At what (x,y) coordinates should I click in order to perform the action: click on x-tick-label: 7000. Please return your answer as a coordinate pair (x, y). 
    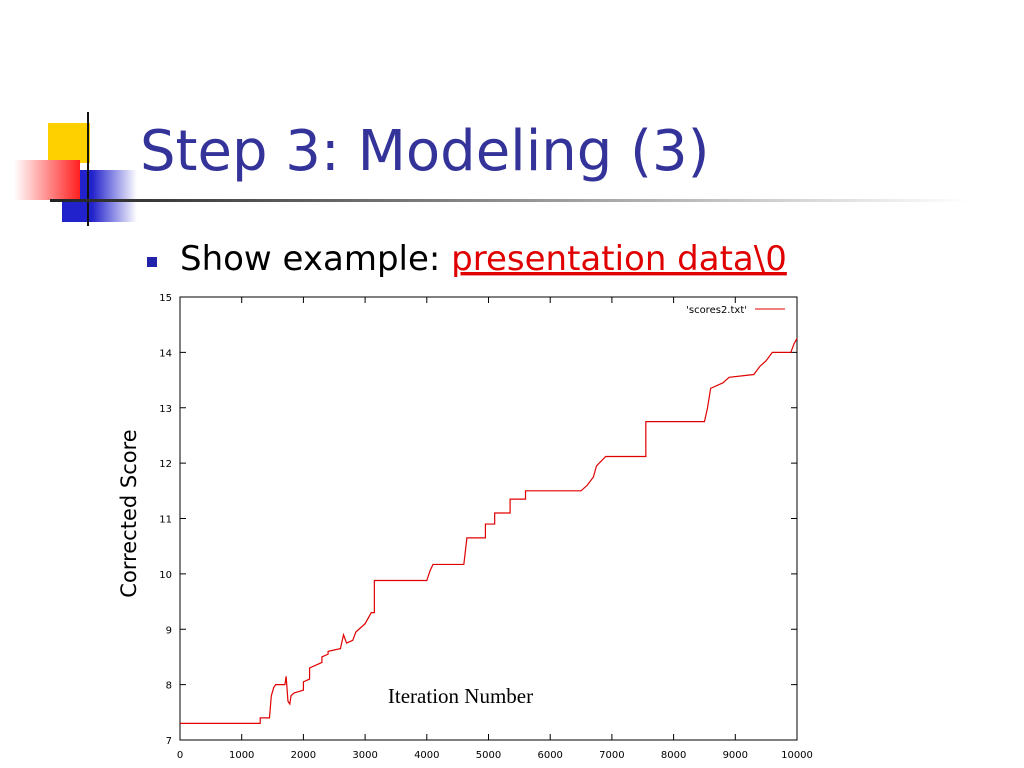
    Looking at the image, I should click on (611, 755).